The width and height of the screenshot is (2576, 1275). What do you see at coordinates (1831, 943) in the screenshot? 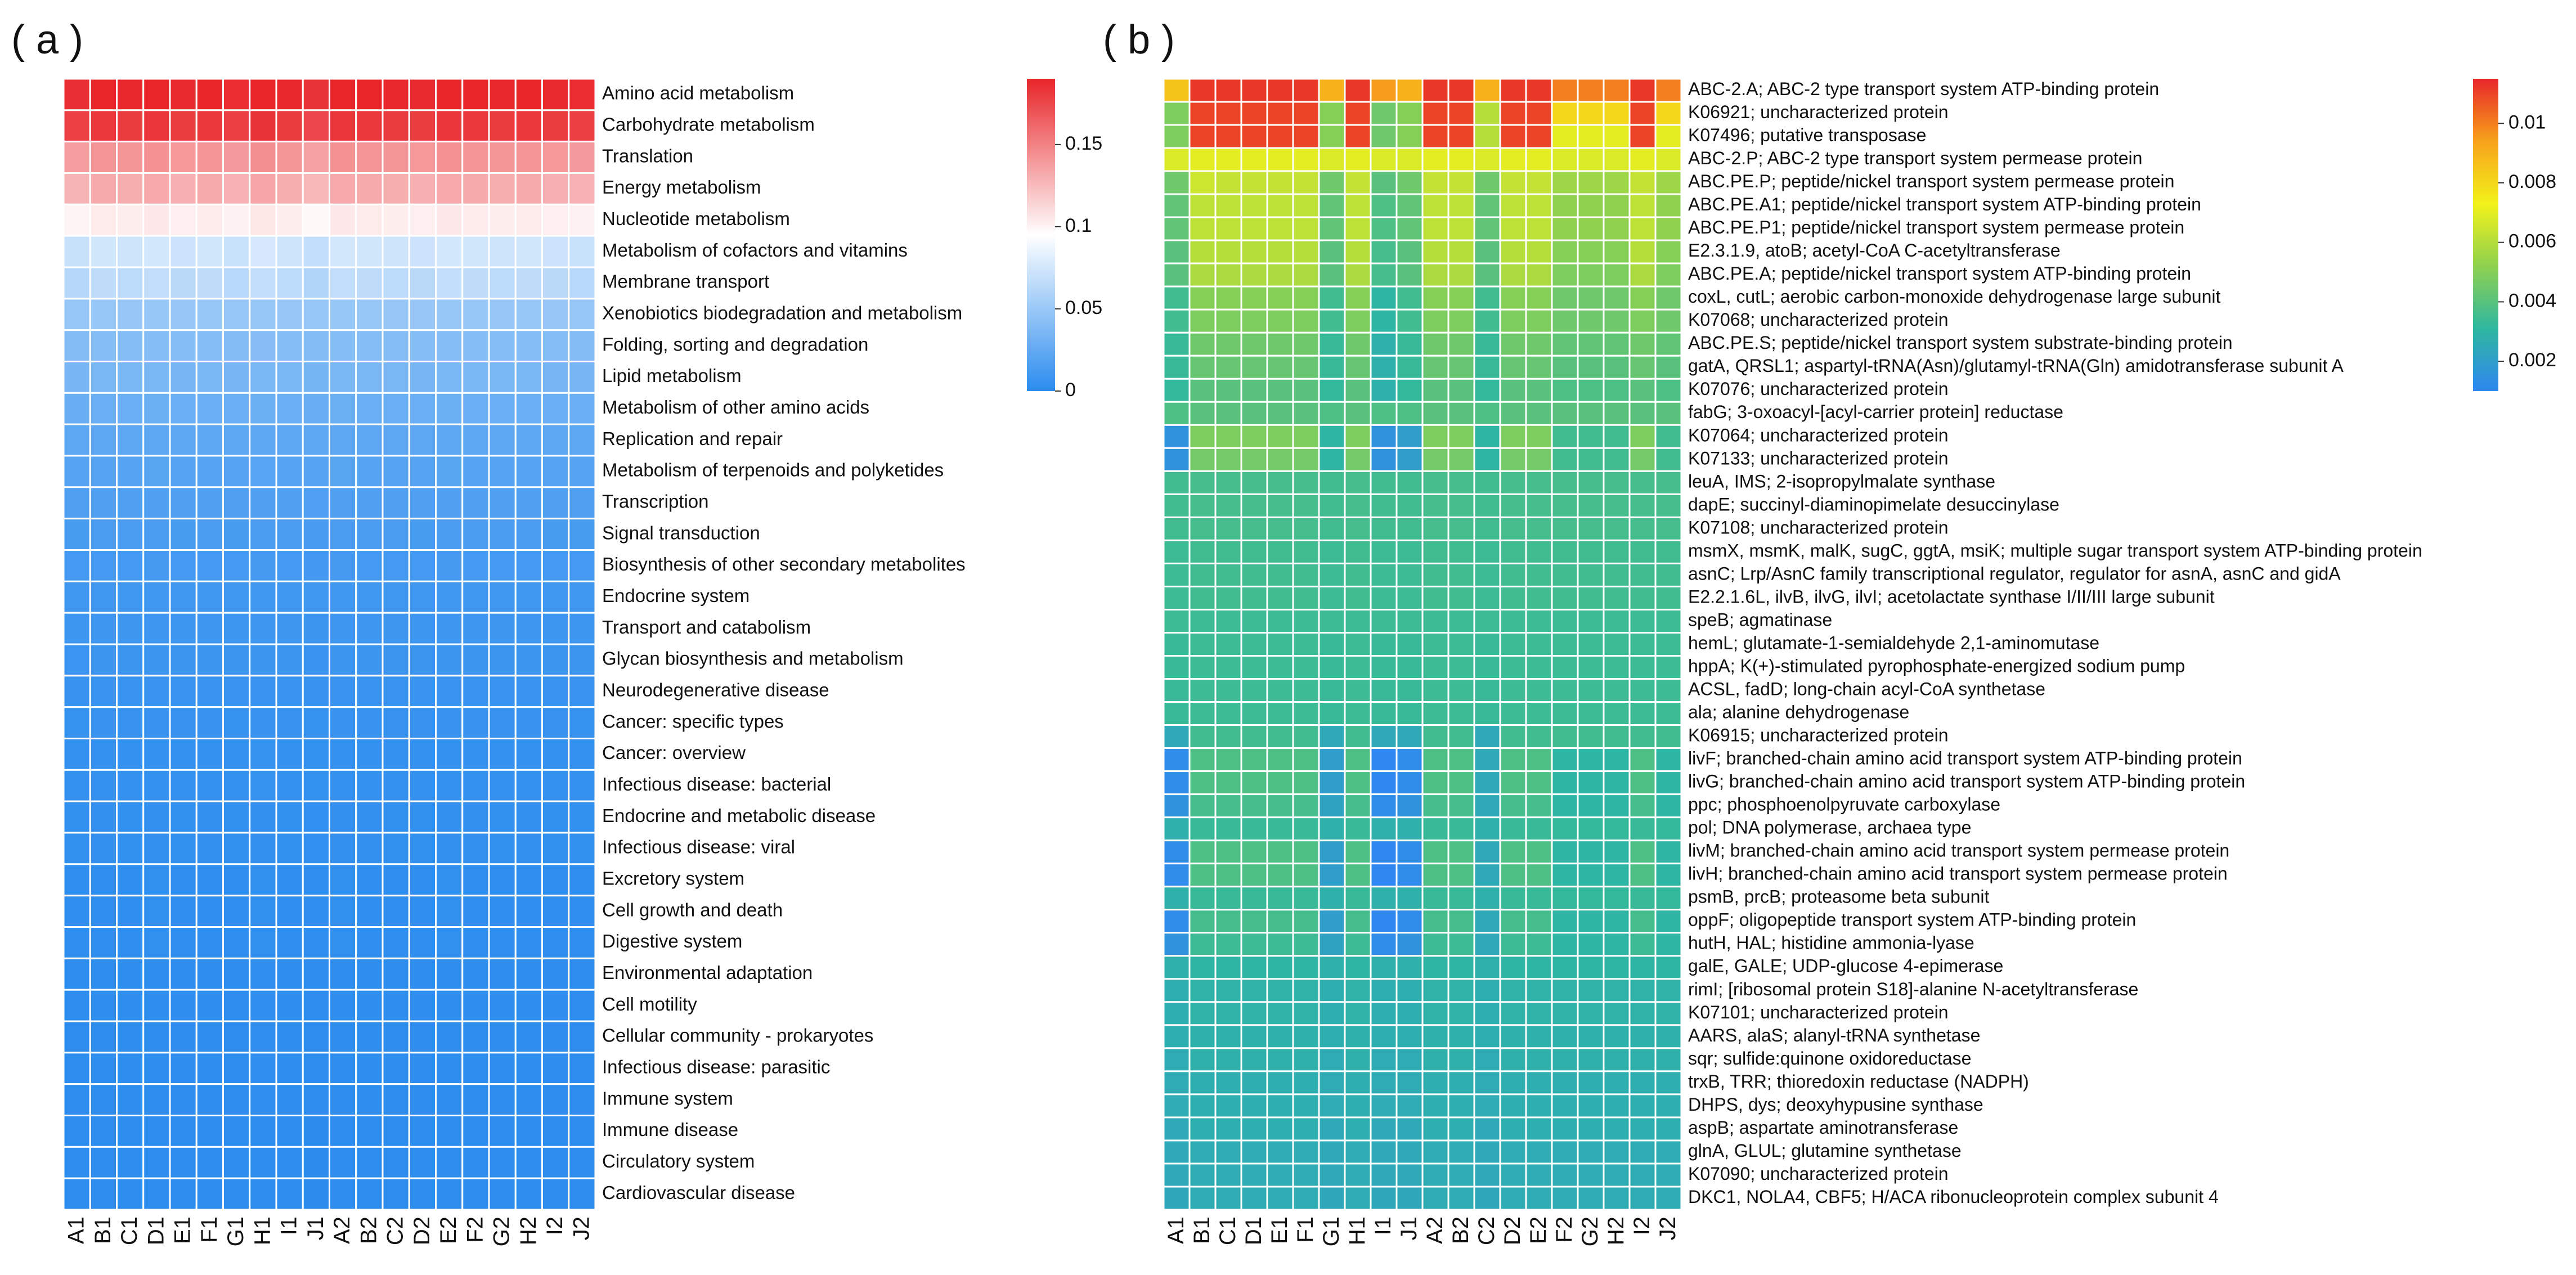
I see `row-label: hutH, HAL; histidine ammonia-lyase` at bounding box center [1831, 943].